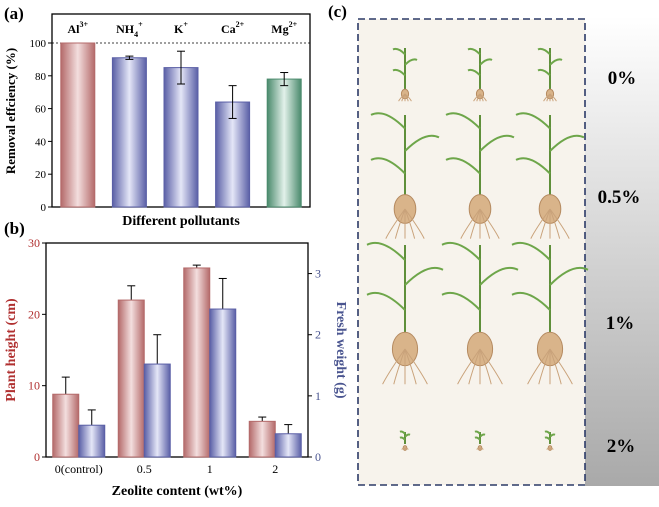 This screenshot has height=507, width=659. I want to click on y-tick-label-right: 3, so click(318, 274).